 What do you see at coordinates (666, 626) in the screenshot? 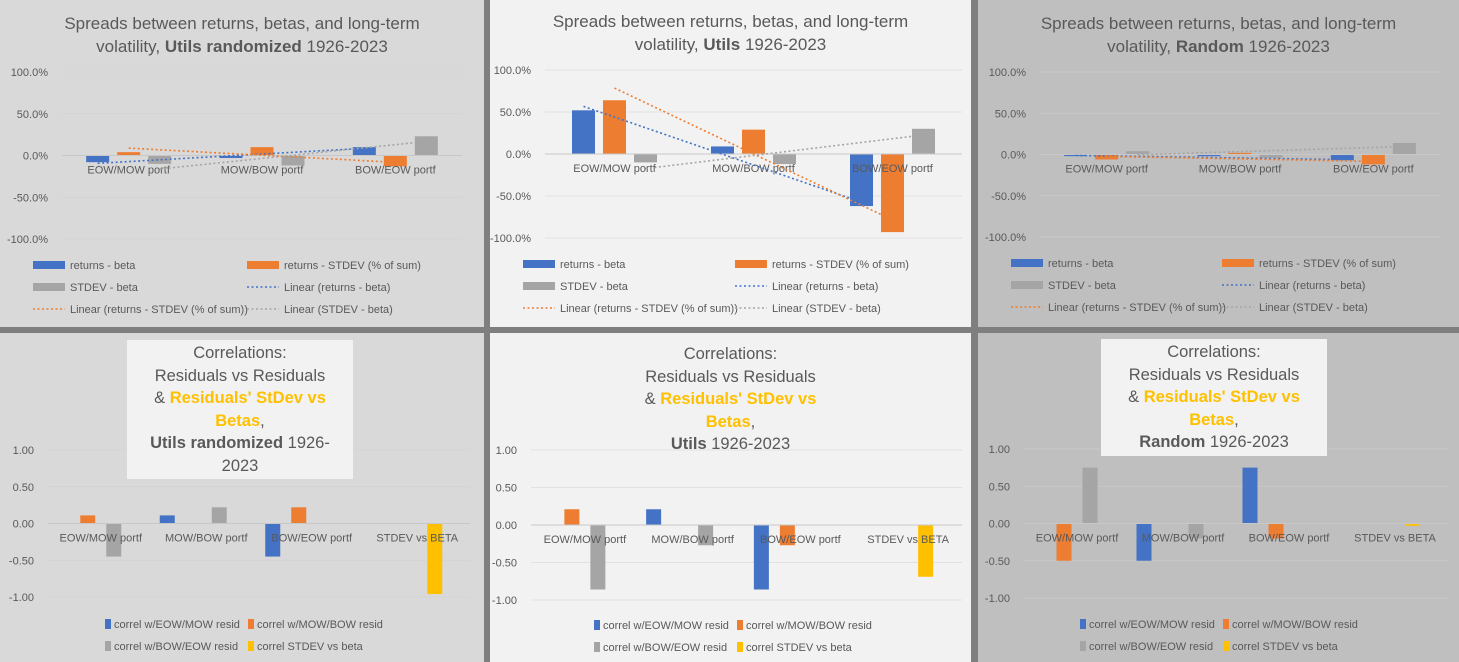
I see `legend-label: correl w/EOW/MOW resid` at bounding box center [666, 626].